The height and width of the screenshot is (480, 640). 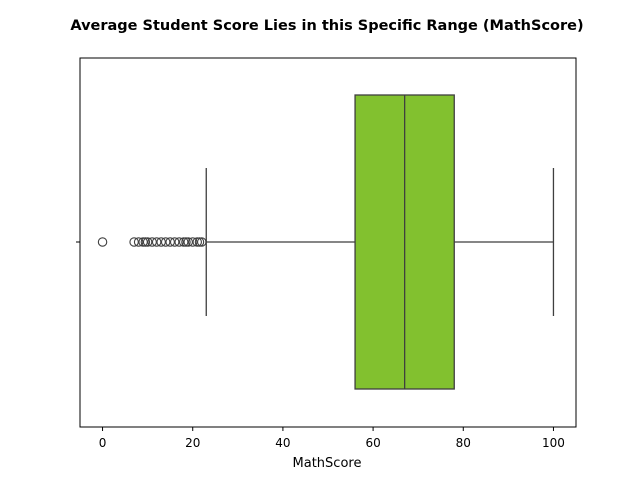 I want to click on x-tick-label: 40, so click(x=282, y=443).